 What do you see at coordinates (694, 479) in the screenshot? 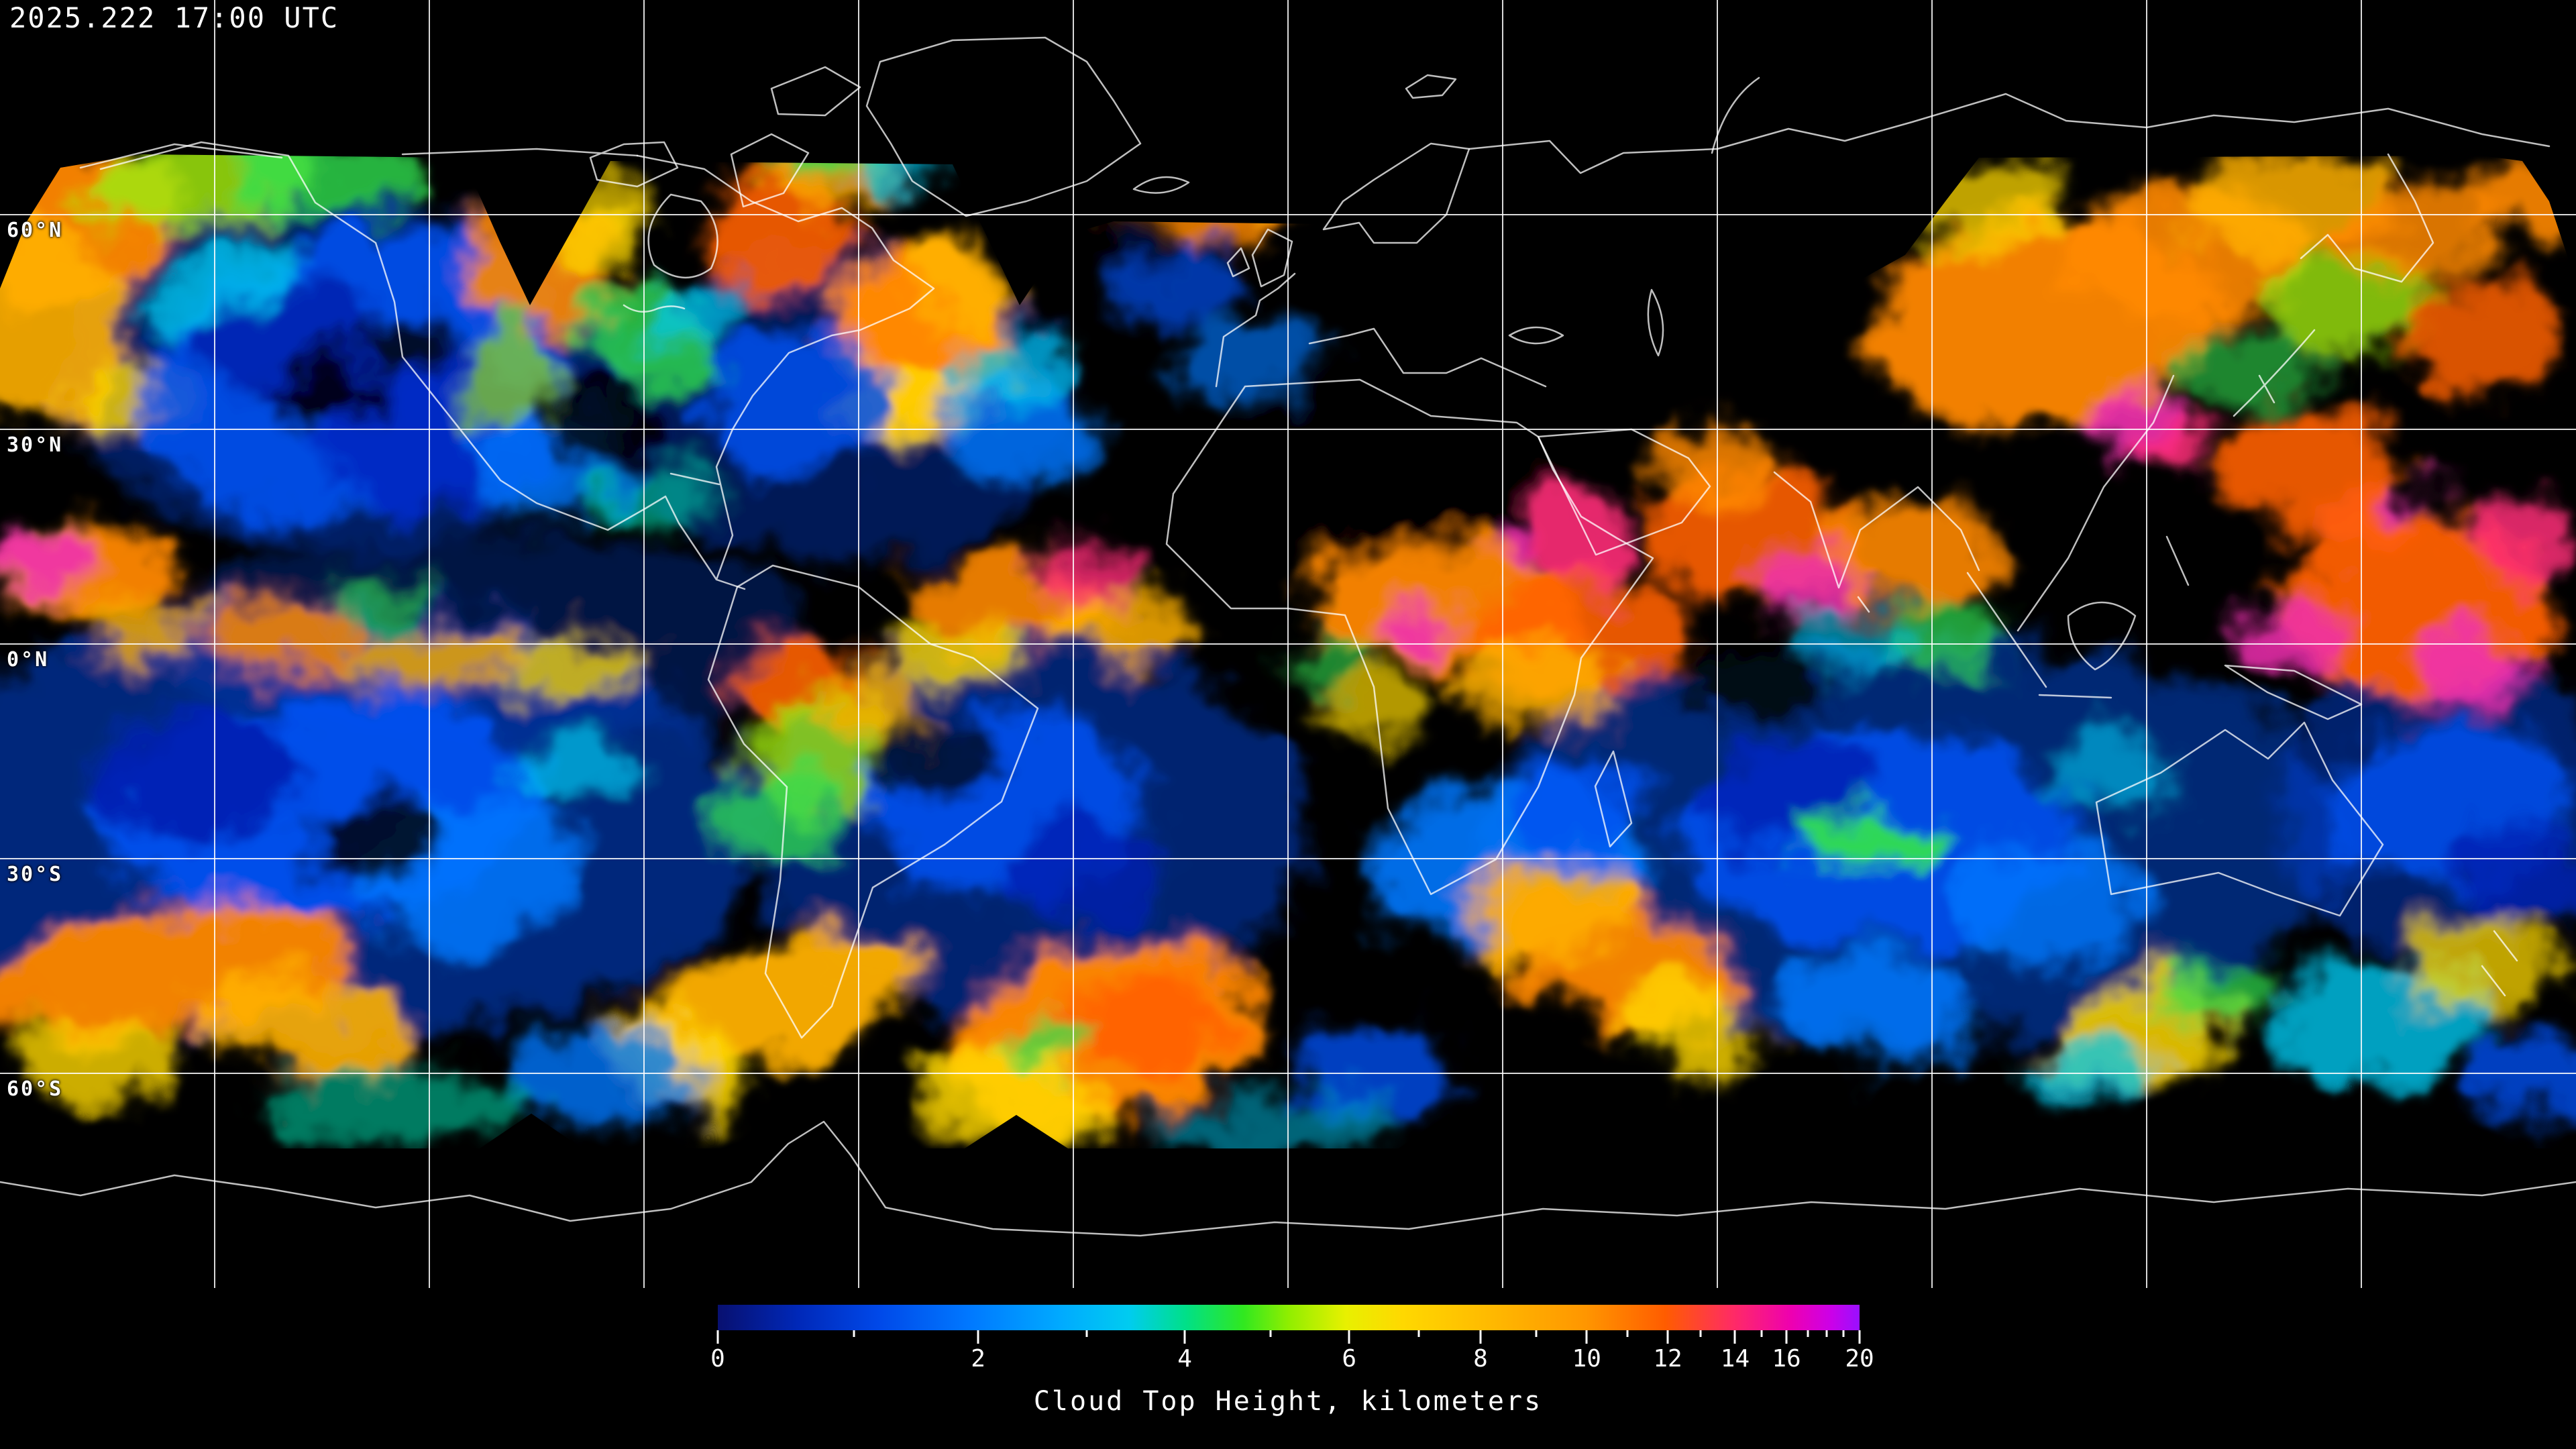
I see `coastline-cuba` at bounding box center [694, 479].